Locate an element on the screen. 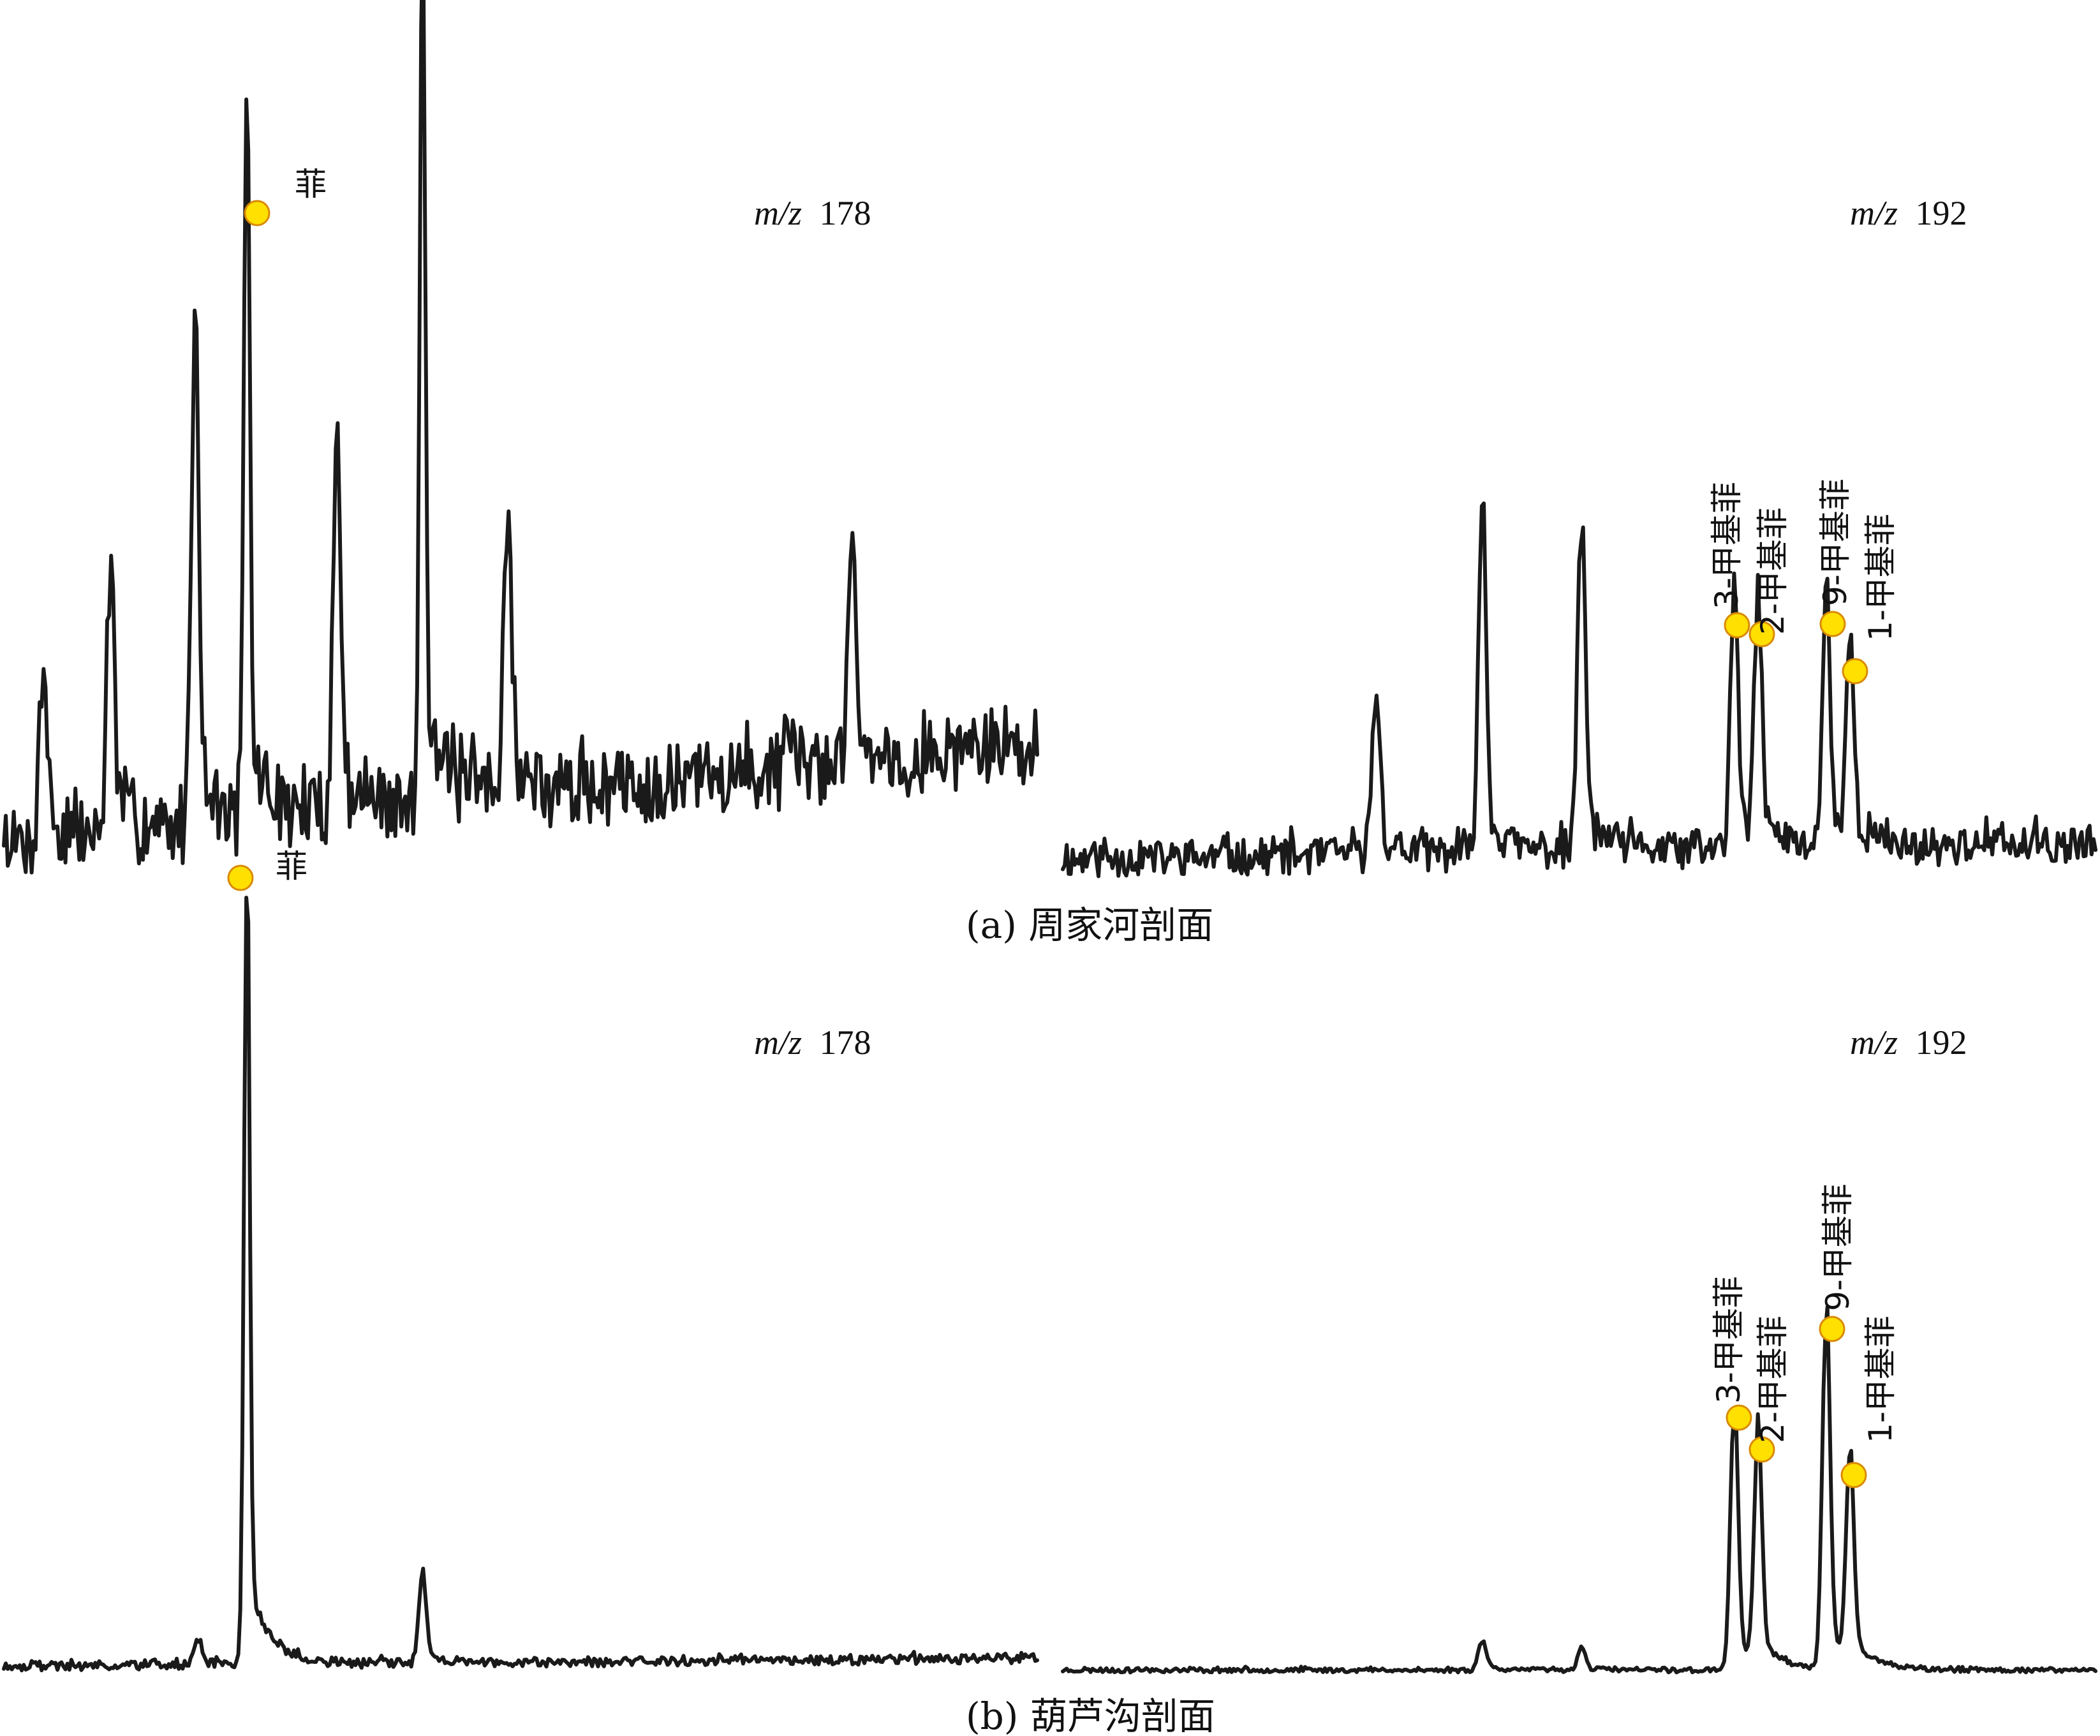 The width and height of the screenshot is (2100, 1736). panel-b-caption: (b) 葫芦沟剖面 is located at coordinates (1091, 1716).